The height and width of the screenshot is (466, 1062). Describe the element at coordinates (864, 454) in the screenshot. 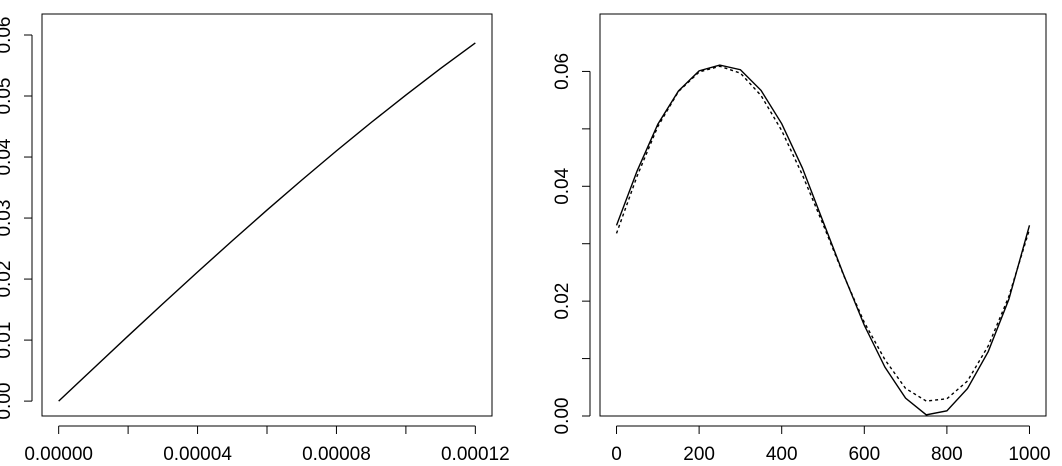

I see `x-tick-label: 600` at that location.